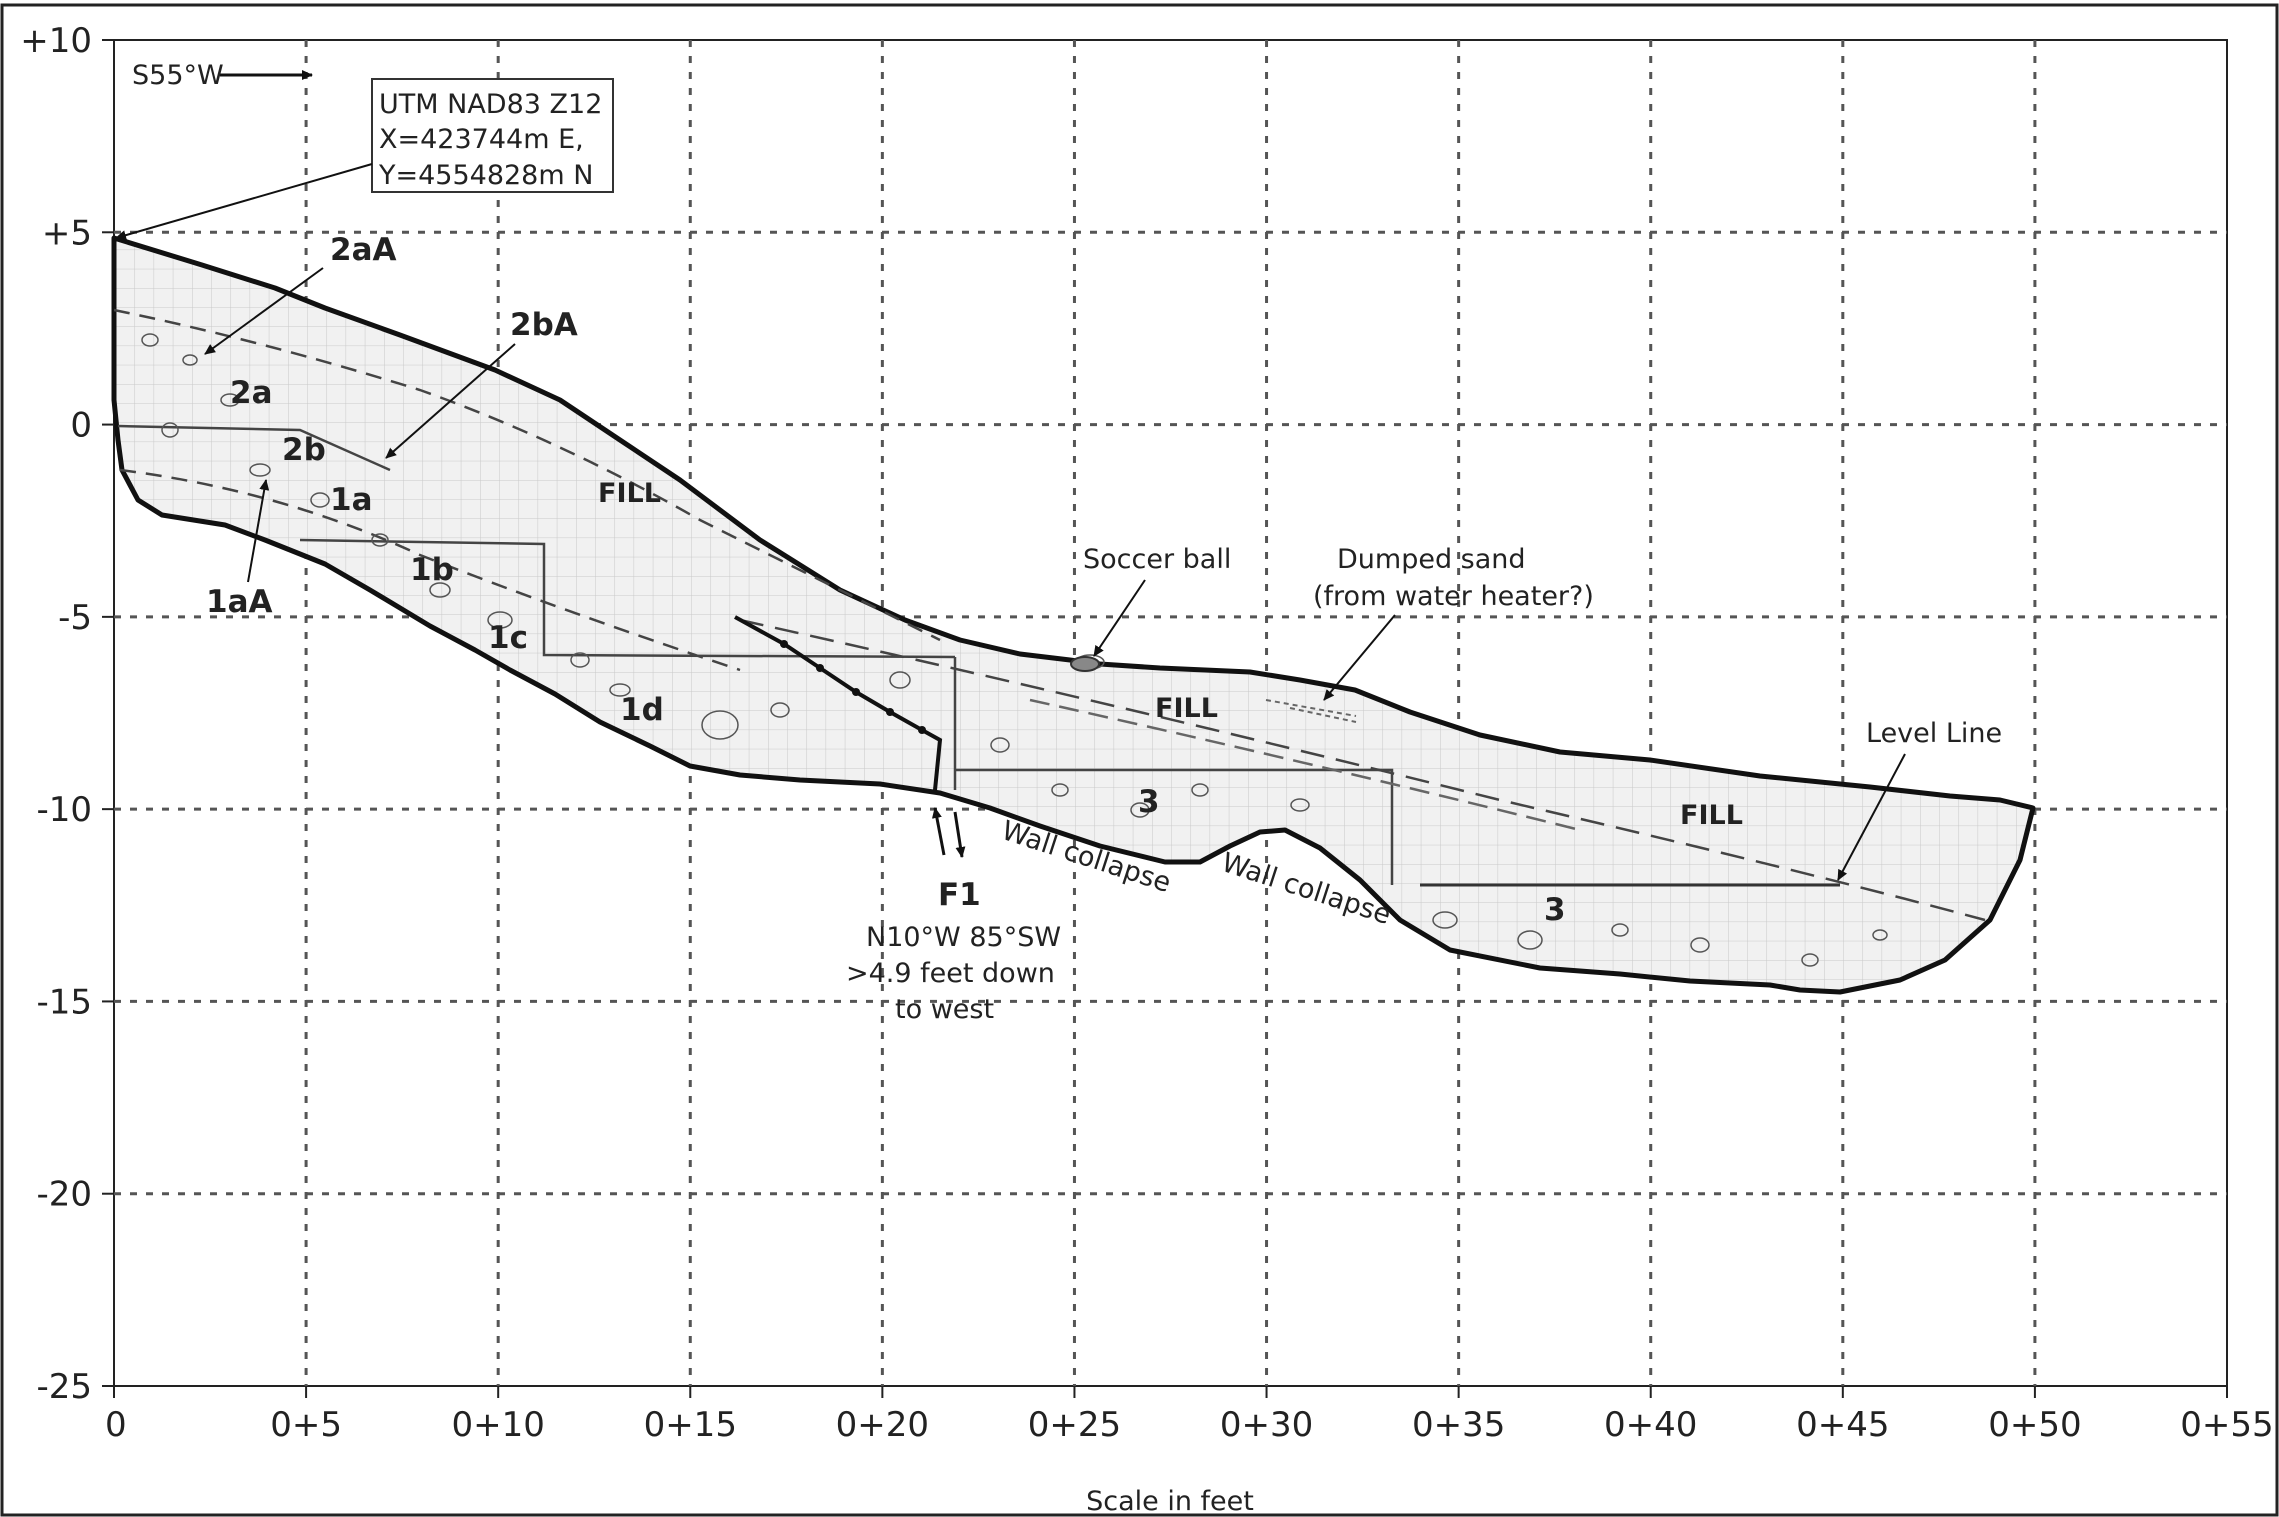 Image resolution: width=2279 pixels, height=1517 pixels. What do you see at coordinates (1149, 802) in the screenshot?
I see `unit-3-label-middle: 3` at bounding box center [1149, 802].